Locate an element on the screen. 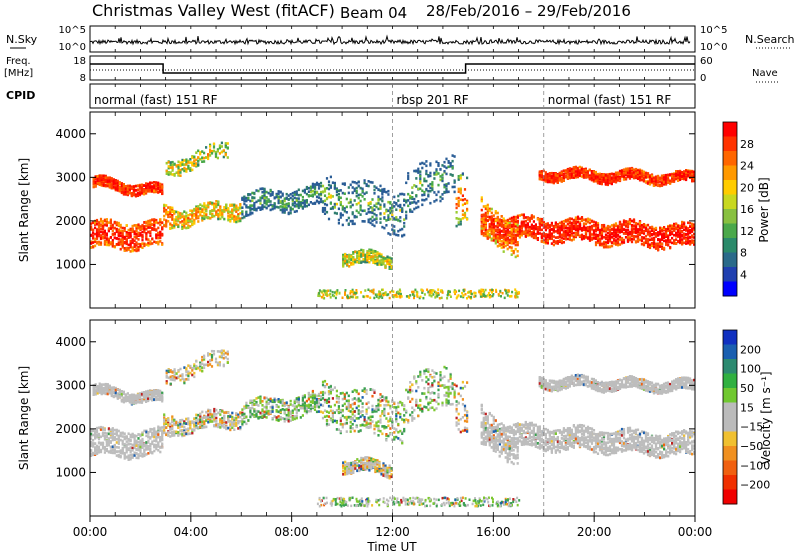 The width and height of the screenshot is (800, 554). freq-label-line2: [MHz] is located at coordinates (18, 73).